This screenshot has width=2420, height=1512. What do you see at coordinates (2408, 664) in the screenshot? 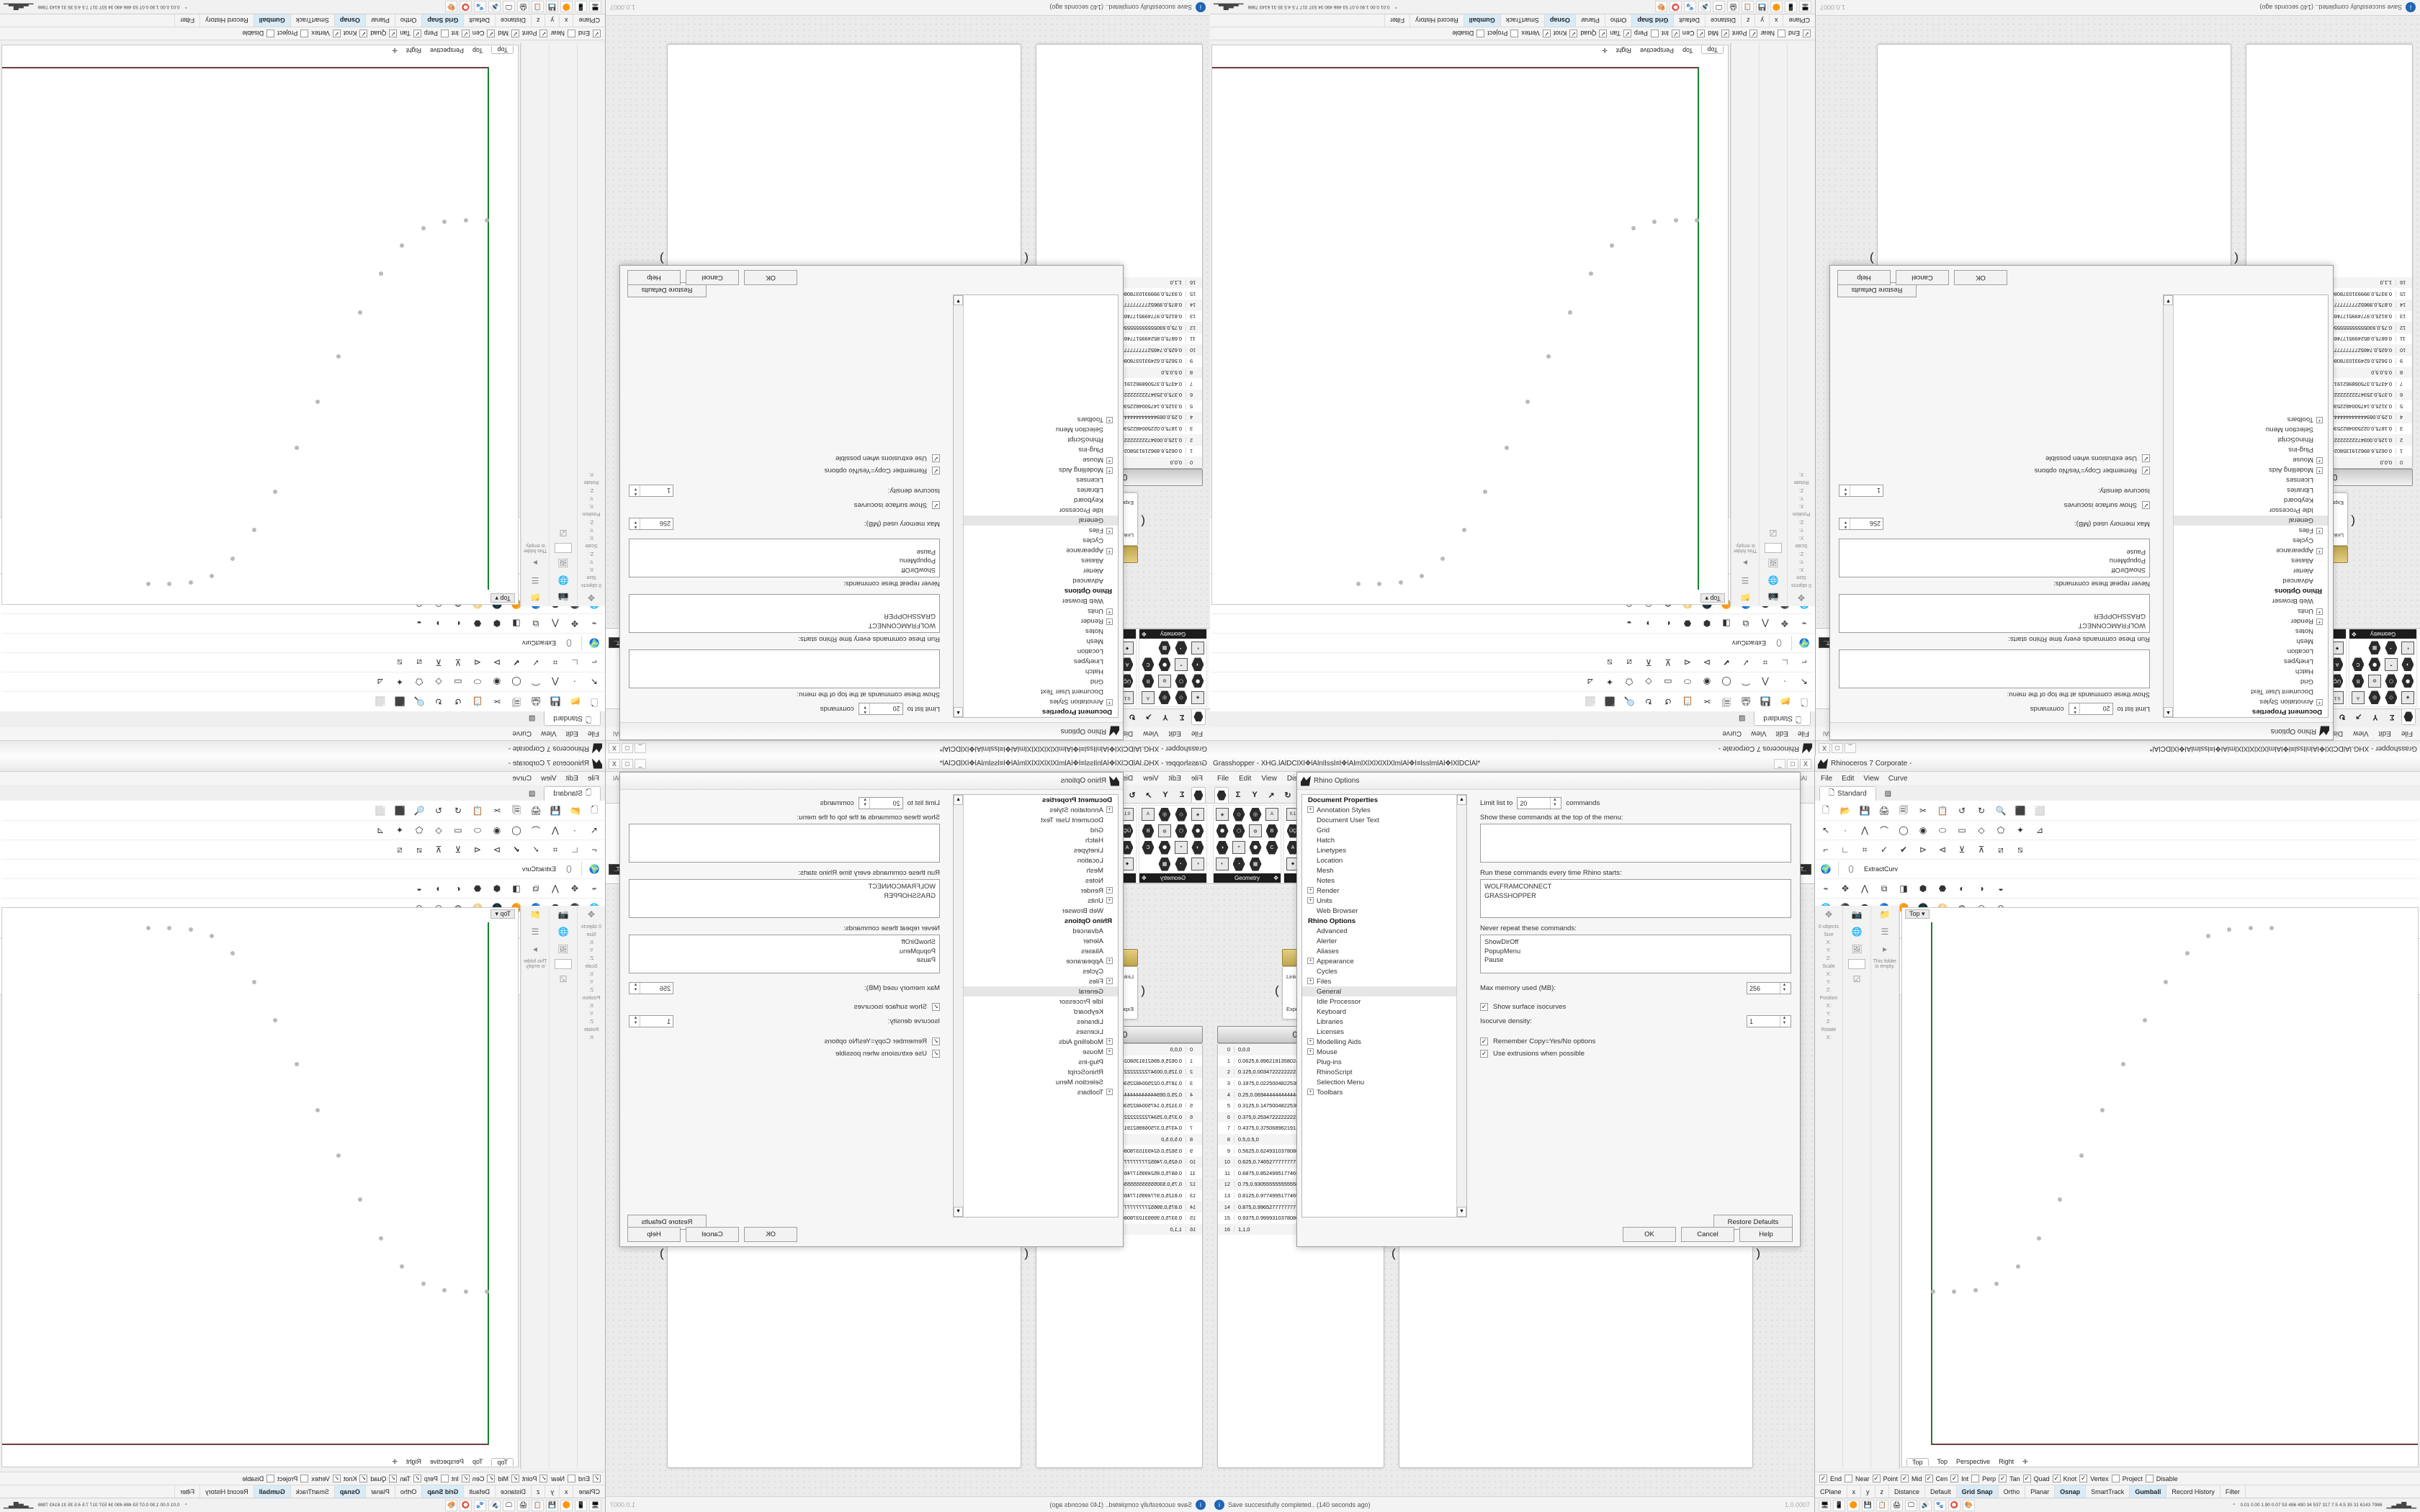
I see `ribbon-icon: ◑` at bounding box center [2408, 664].